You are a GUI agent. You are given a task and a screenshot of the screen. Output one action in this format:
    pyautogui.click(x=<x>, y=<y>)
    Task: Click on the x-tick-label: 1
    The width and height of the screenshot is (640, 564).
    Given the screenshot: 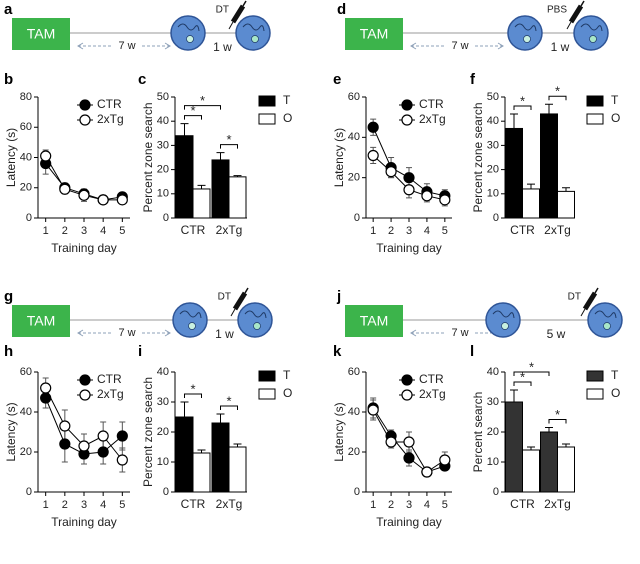 What is the action you would take?
    pyautogui.click(x=46, y=505)
    